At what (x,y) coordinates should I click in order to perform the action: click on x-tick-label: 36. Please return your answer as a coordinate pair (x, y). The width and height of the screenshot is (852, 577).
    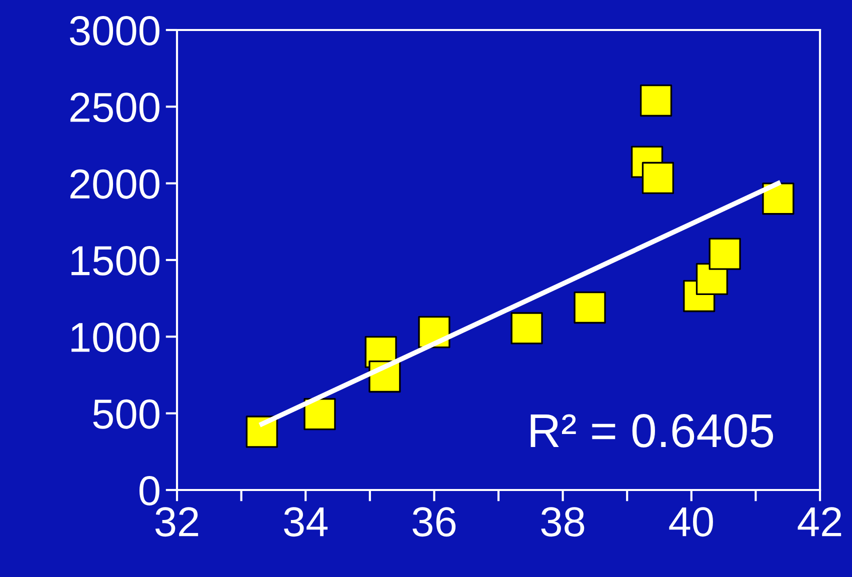
    Looking at the image, I should click on (434, 522).